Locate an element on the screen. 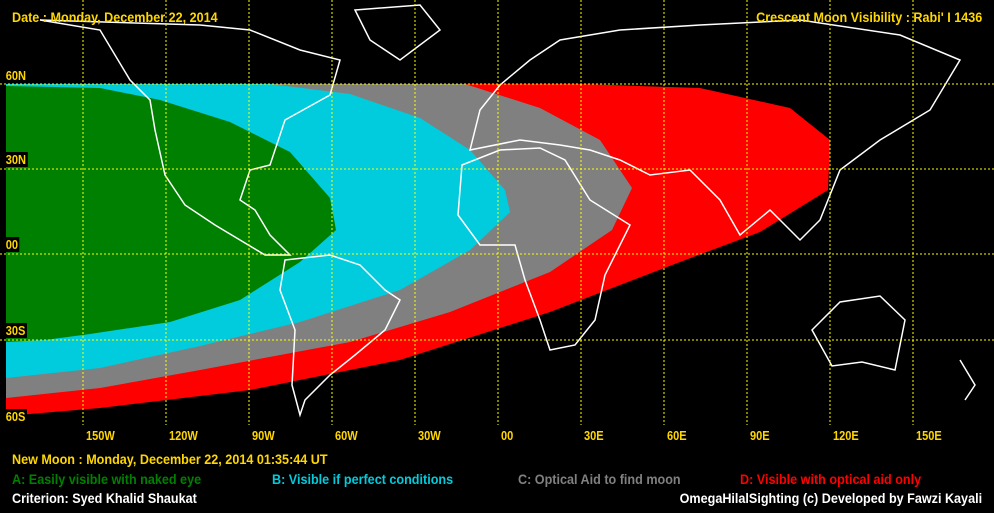 This screenshot has height=513, width=994. legend-a: A: Easily visible with naked eye is located at coordinates (107, 479).